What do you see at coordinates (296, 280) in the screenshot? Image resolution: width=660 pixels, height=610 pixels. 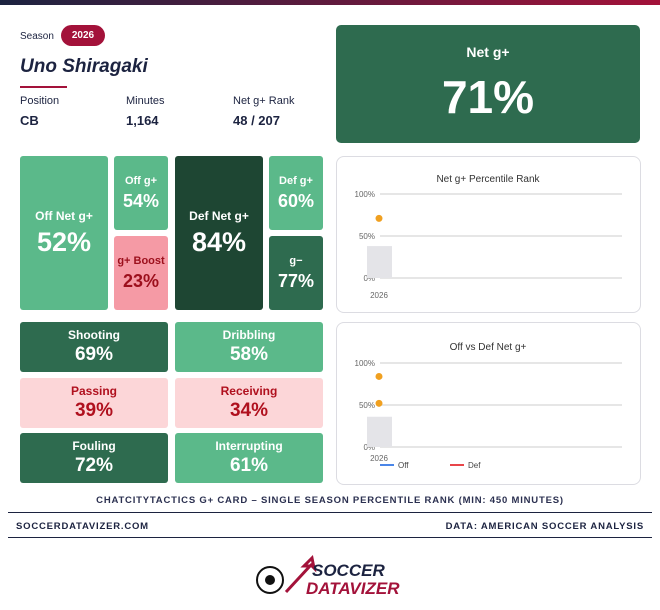 I see `tile-value: 77%` at bounding box center [296, 280].